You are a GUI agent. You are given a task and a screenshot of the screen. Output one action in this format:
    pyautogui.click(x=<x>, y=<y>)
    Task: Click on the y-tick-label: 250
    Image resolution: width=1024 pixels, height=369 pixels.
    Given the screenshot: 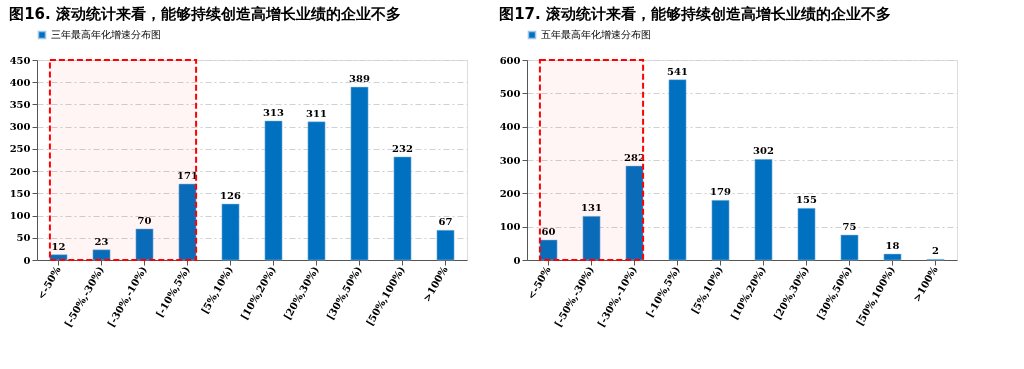 What is the action you would take?
    pyautogui.click(x=20, y=149)
    